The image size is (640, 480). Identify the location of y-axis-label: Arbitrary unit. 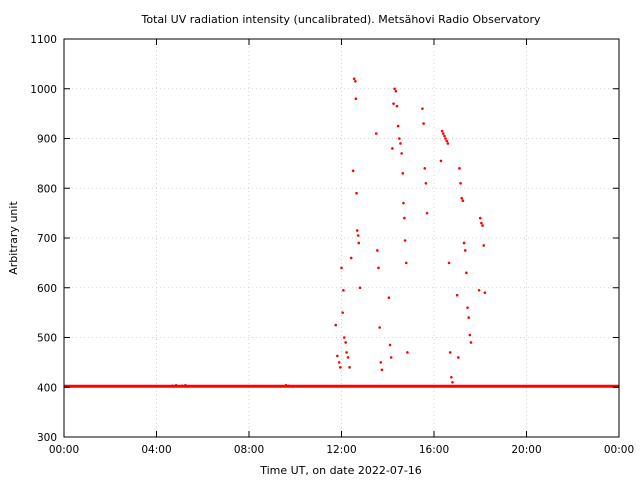
(13, 238).